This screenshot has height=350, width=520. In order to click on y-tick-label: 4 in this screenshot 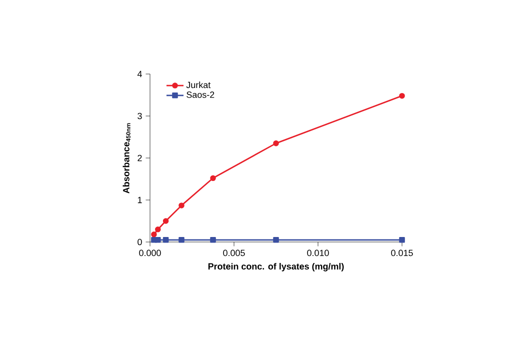, I will do `click(139, 74)`.